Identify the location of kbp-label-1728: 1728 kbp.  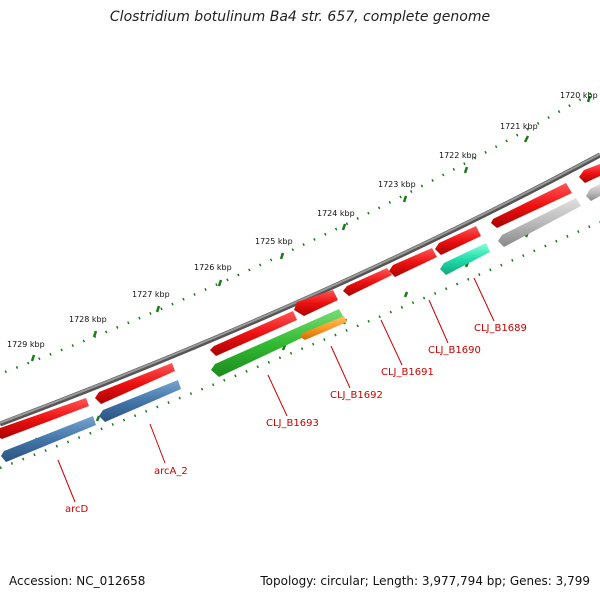
(88, 319).